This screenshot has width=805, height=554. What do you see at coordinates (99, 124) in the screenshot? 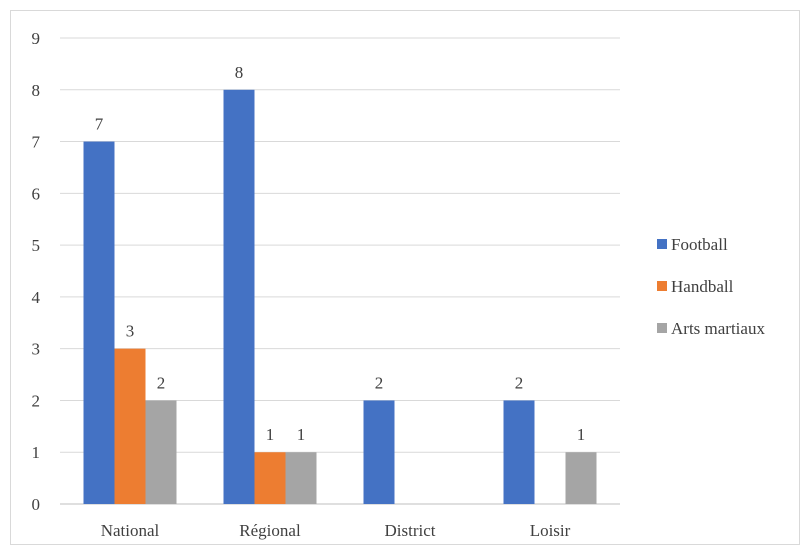
I see `data-label: 7` at bounding box center [99, 124].